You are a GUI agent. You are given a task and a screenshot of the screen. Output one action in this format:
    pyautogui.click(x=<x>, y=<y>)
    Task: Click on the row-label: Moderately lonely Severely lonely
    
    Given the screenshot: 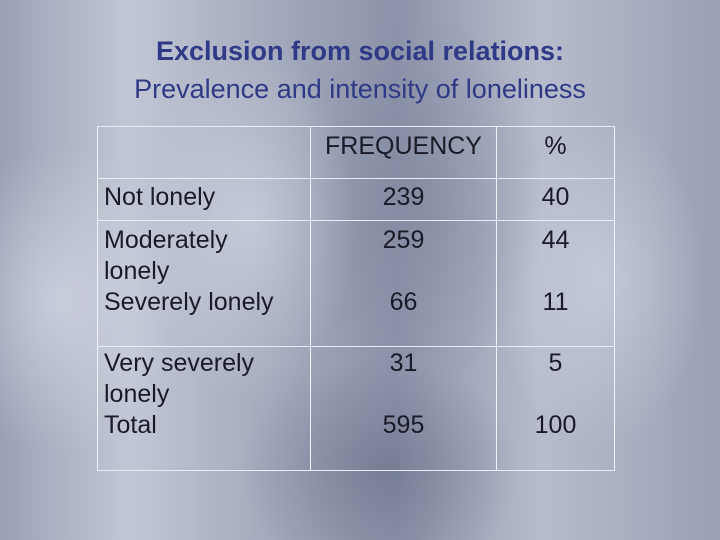 What is the action you would take?
    pyautogui.click(x=204, y=283)
    